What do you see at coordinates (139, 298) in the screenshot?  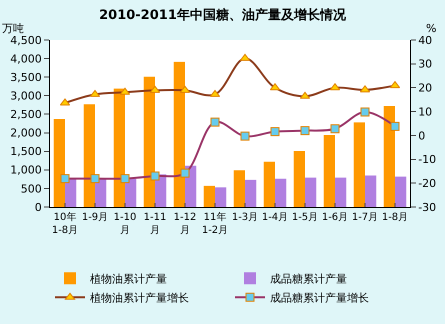 I see `legend-label: 植物油累计产量增长` at bounding box center [139, 298].